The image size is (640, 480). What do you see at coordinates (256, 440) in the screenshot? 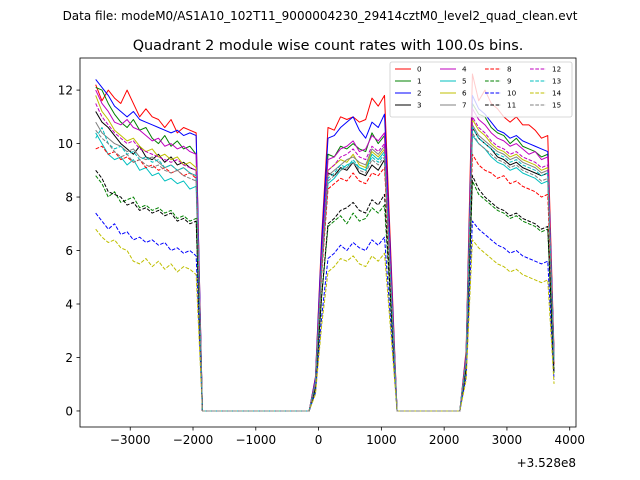
I see `x-tick-label: −1000` at bounding box center [256, 440].